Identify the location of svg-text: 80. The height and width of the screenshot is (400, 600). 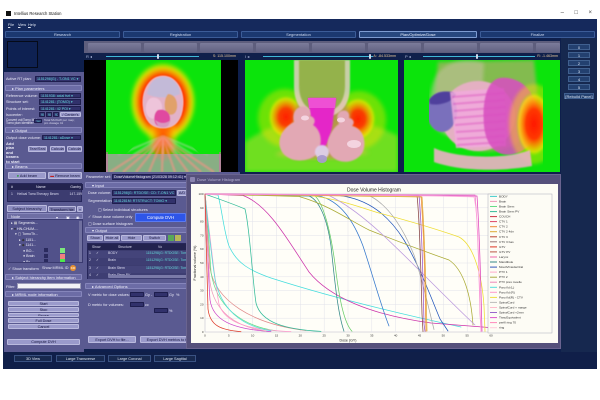
(202, 222).